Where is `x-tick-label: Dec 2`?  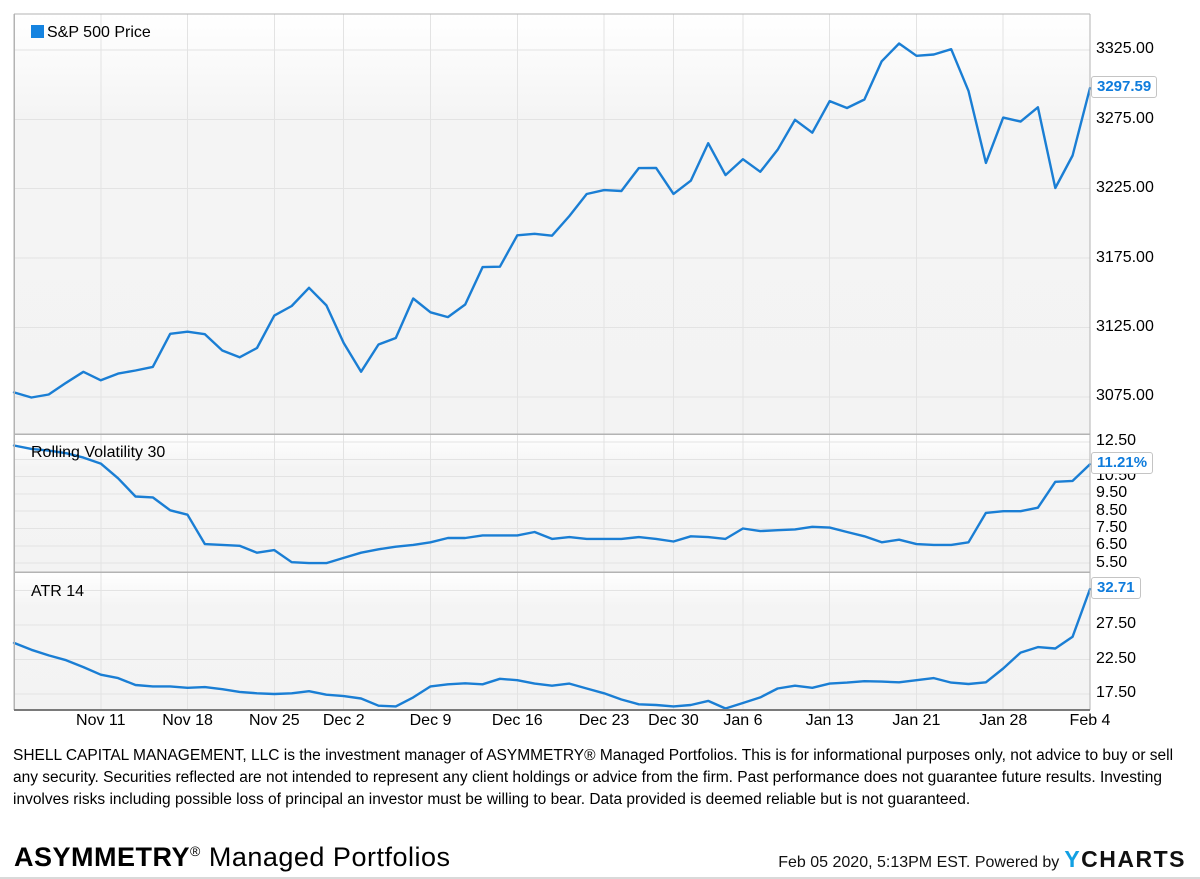 x-tick-label: Dec 2 is located at coordinates (343, 720).